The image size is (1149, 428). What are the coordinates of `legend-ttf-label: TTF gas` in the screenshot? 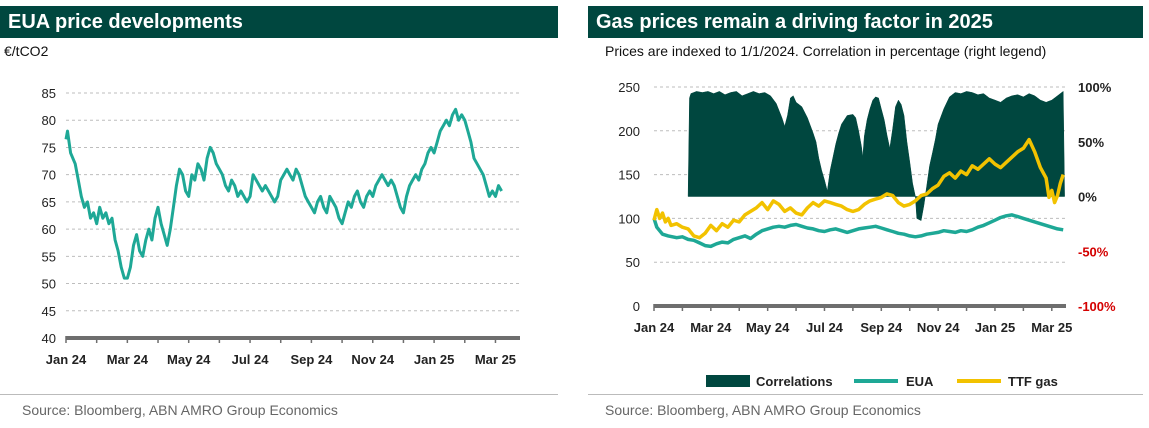 It's located at (1033, 381).